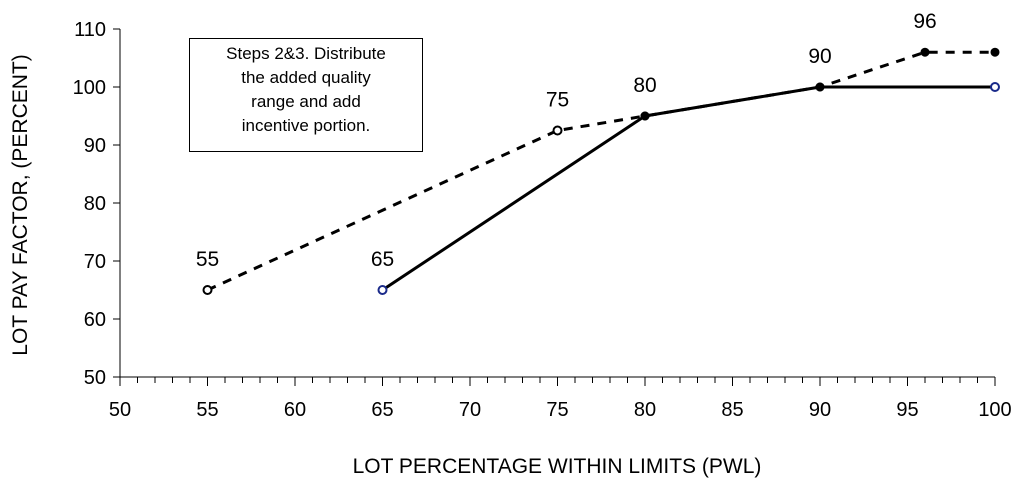  What do you see at coordinates (306, 101) in the screenshot?
I see `annotation-line-3: range and add` at bounding box center [306, 101].